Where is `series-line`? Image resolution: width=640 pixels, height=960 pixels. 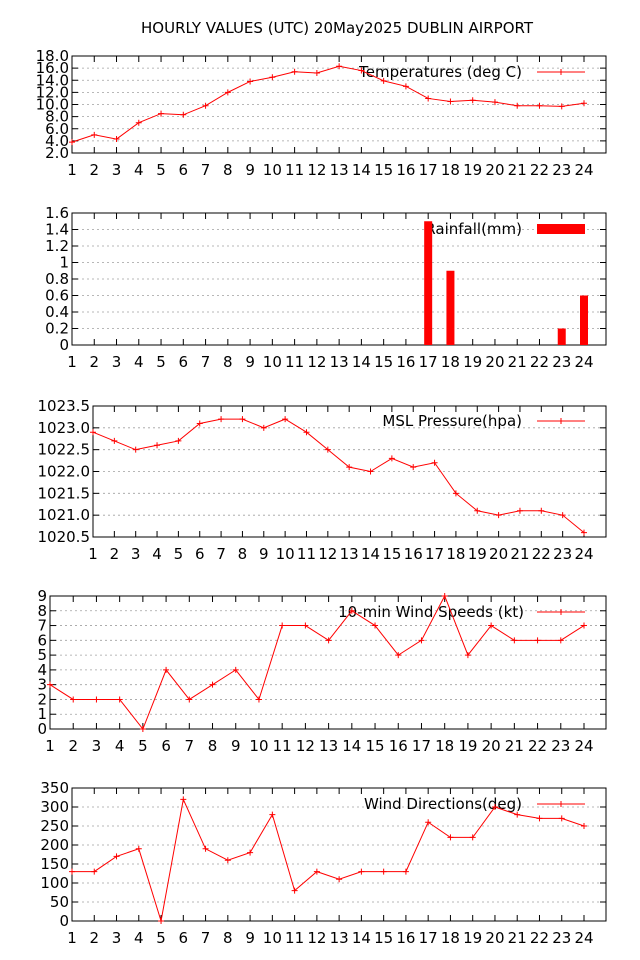
series-line is located at coordinates (328, 104).